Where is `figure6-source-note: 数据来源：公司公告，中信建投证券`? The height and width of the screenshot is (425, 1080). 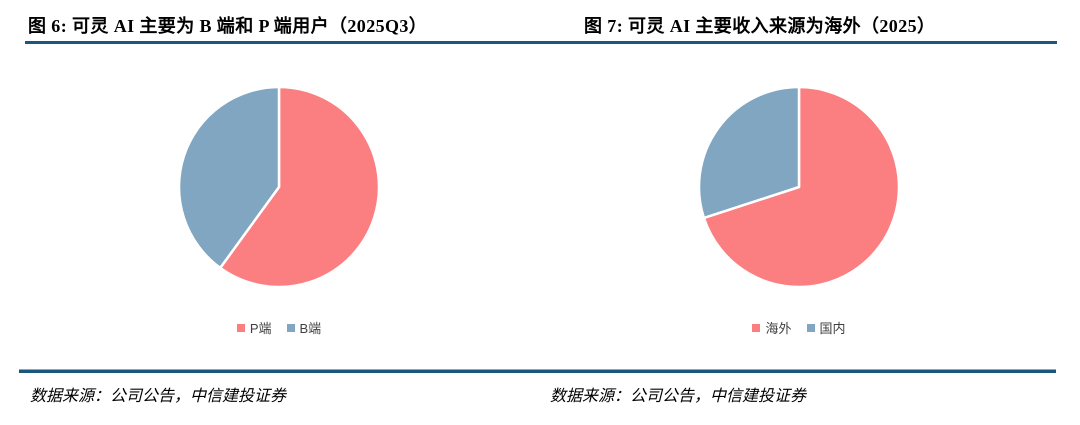 figure6-source-note: 数据来源：公司公告，中信建投证券 is located at coordinates (158, 396).